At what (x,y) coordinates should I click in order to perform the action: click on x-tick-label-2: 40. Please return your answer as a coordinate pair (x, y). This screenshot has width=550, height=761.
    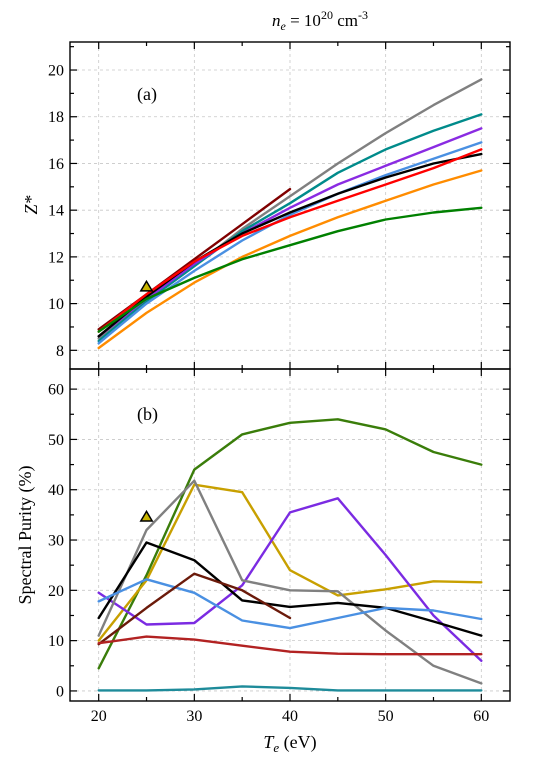
    Looking at the image, I should click on (290, 716).